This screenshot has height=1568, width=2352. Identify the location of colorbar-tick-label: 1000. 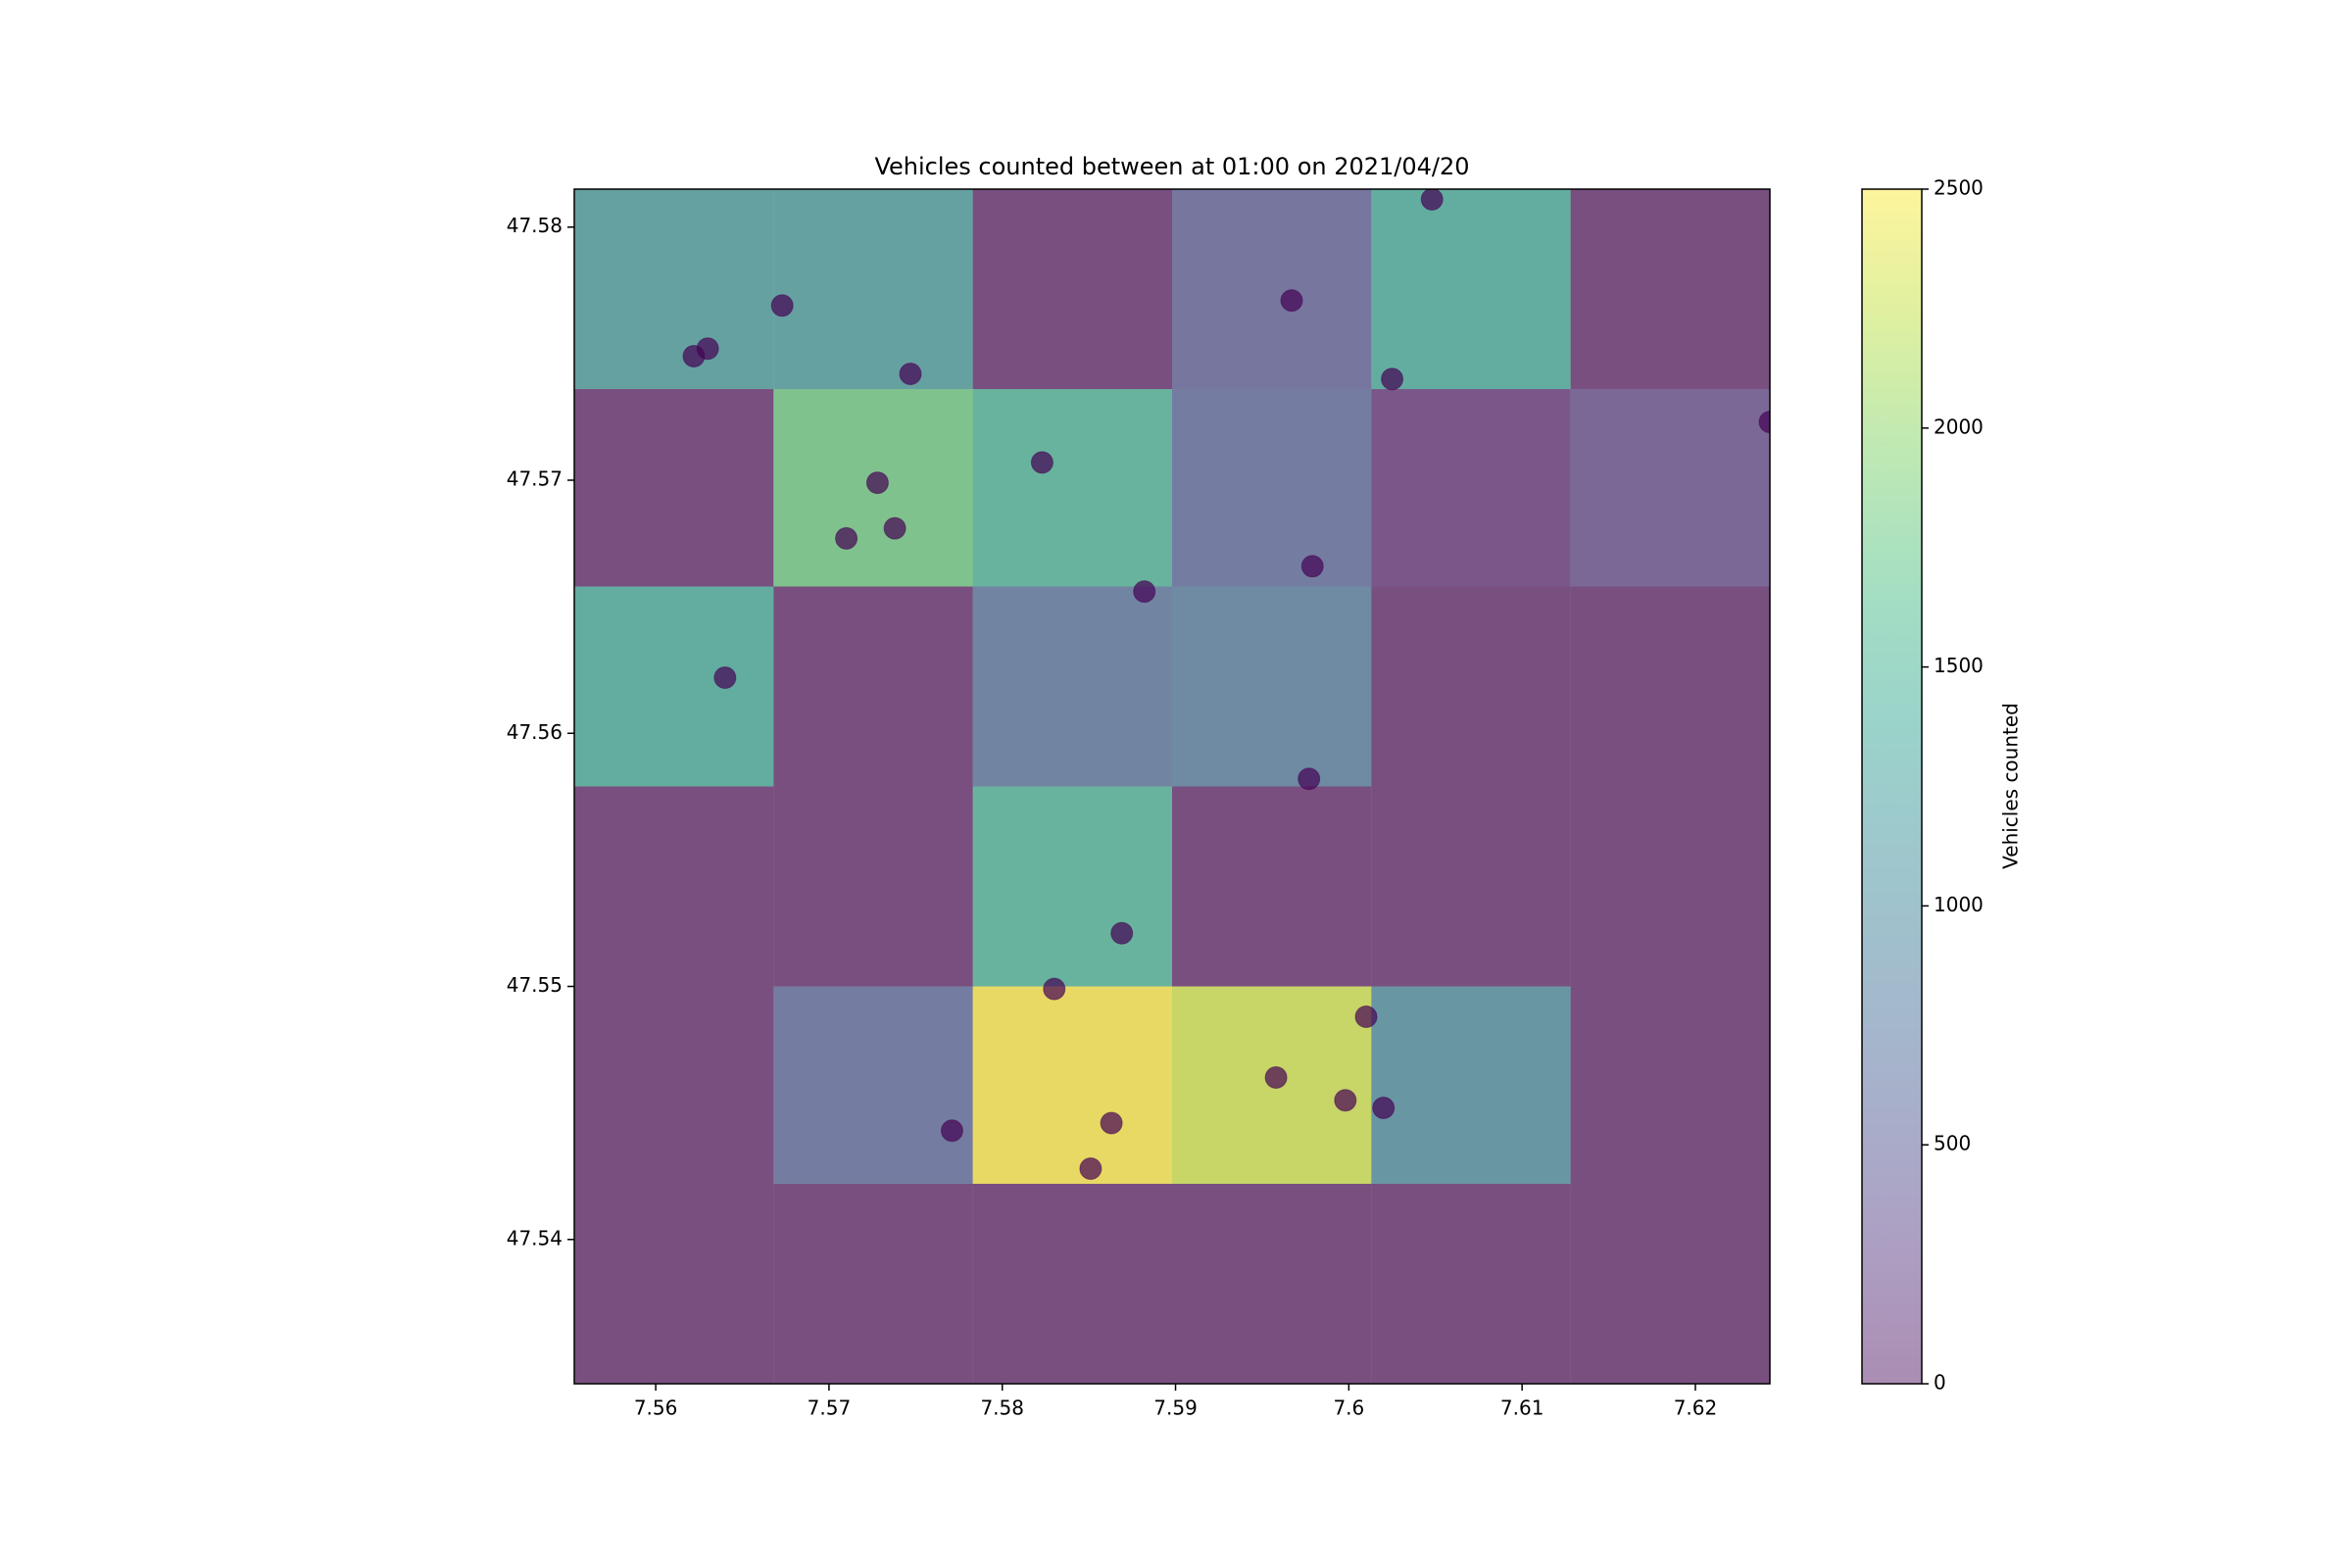
(1959, 904).